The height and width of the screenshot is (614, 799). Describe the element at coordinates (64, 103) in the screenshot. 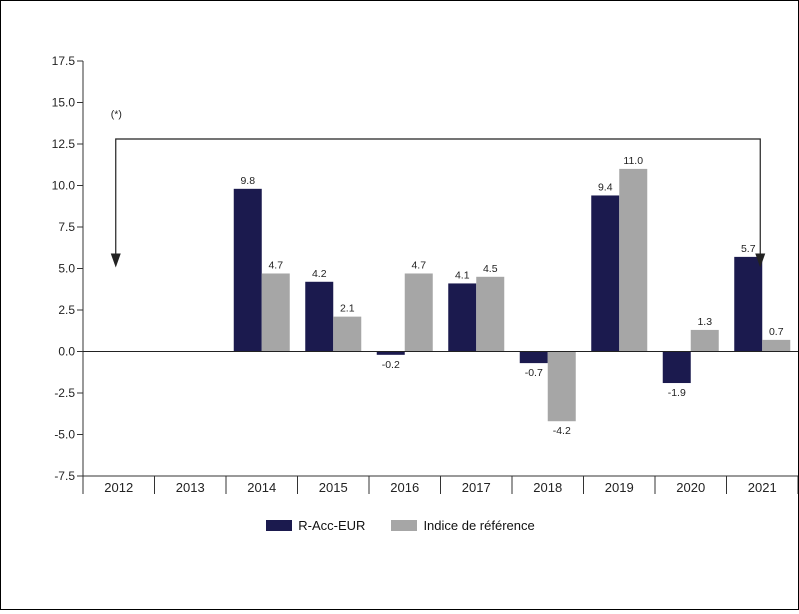

I see `y-tick-label: 15.0` at that location.